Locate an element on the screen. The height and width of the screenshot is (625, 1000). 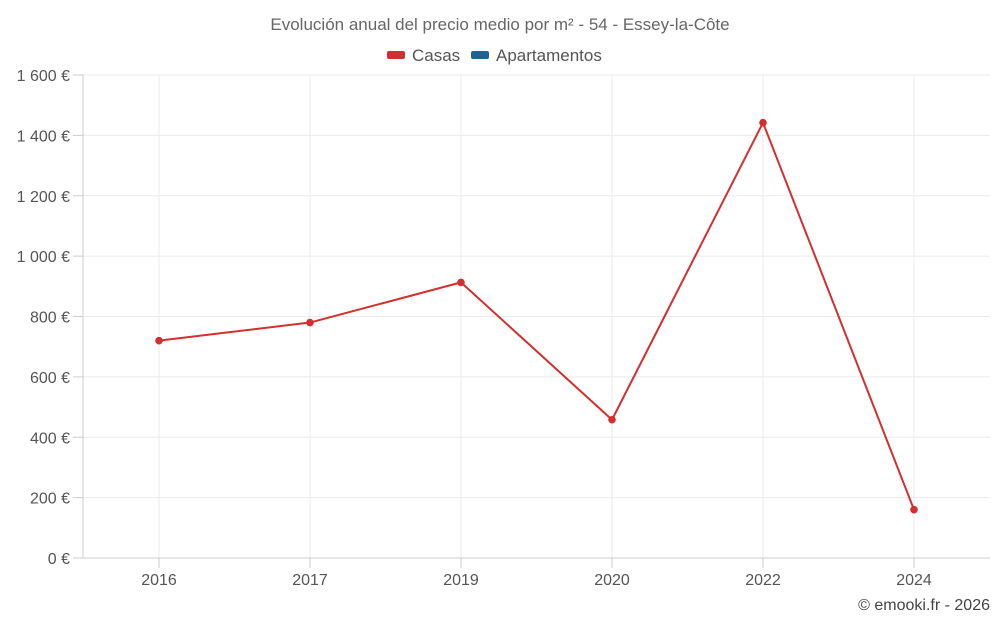
legend: Casas Apartamentos is located at coordinates (494, 55).